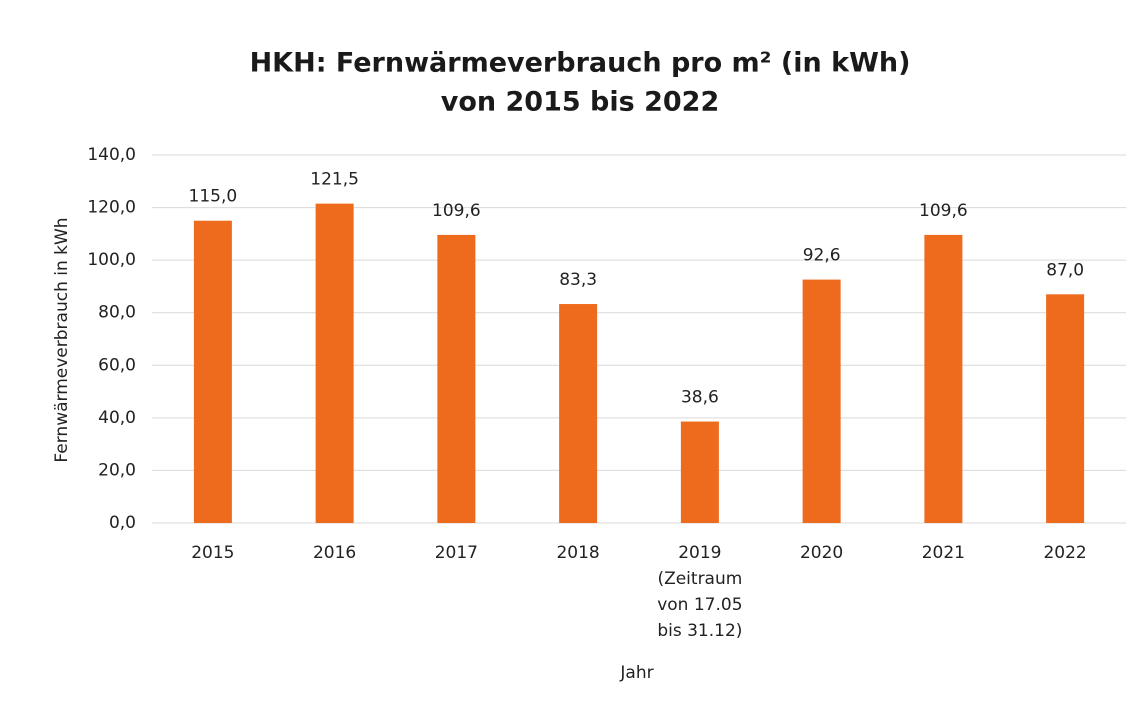 The height and width of the screenshot is (712, 1145). I want to click on y-tick-label: 0,0, so click(122, 523).